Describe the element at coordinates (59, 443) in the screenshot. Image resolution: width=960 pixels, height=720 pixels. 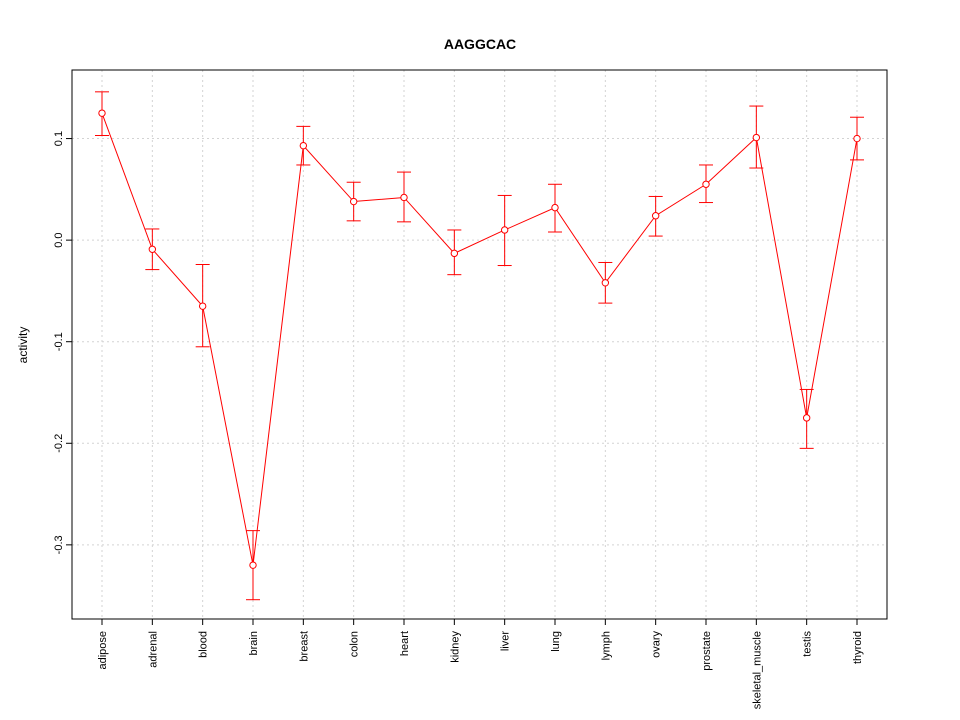
I see `y-tick-label: -0.2` at that location.